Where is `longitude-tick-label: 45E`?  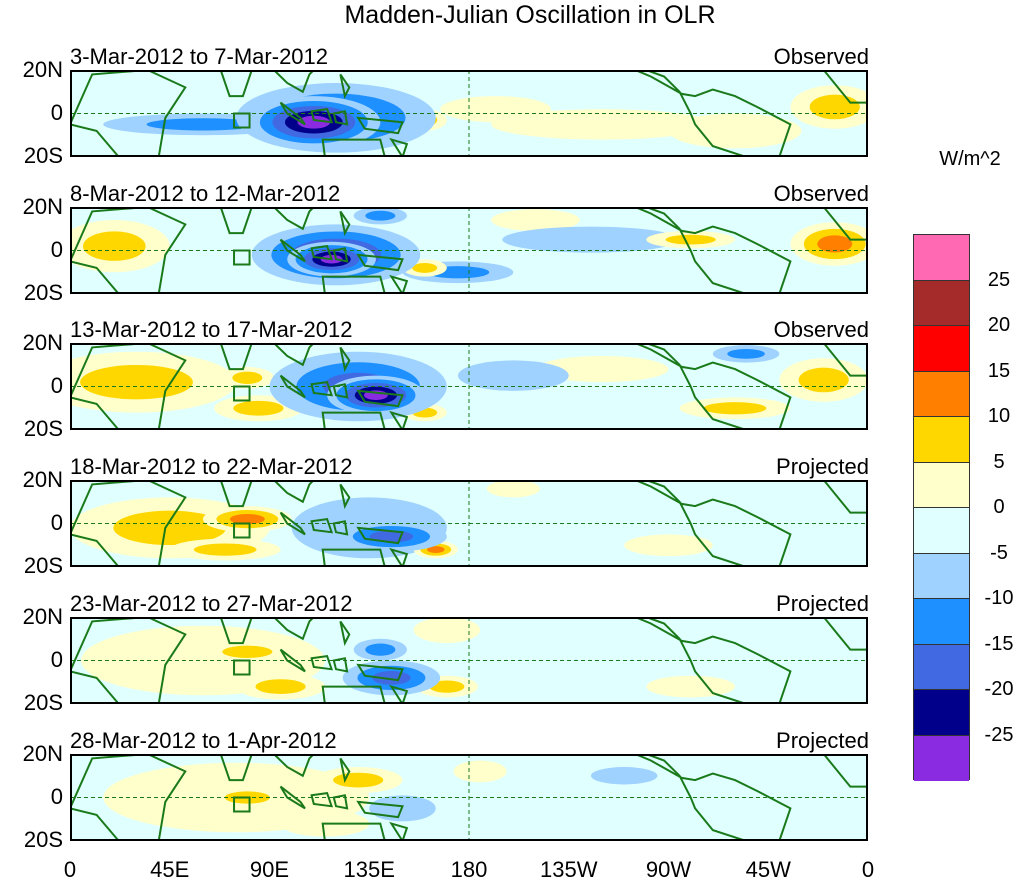 longitude-tick-label: 45E is located at coordinates (170, 869).